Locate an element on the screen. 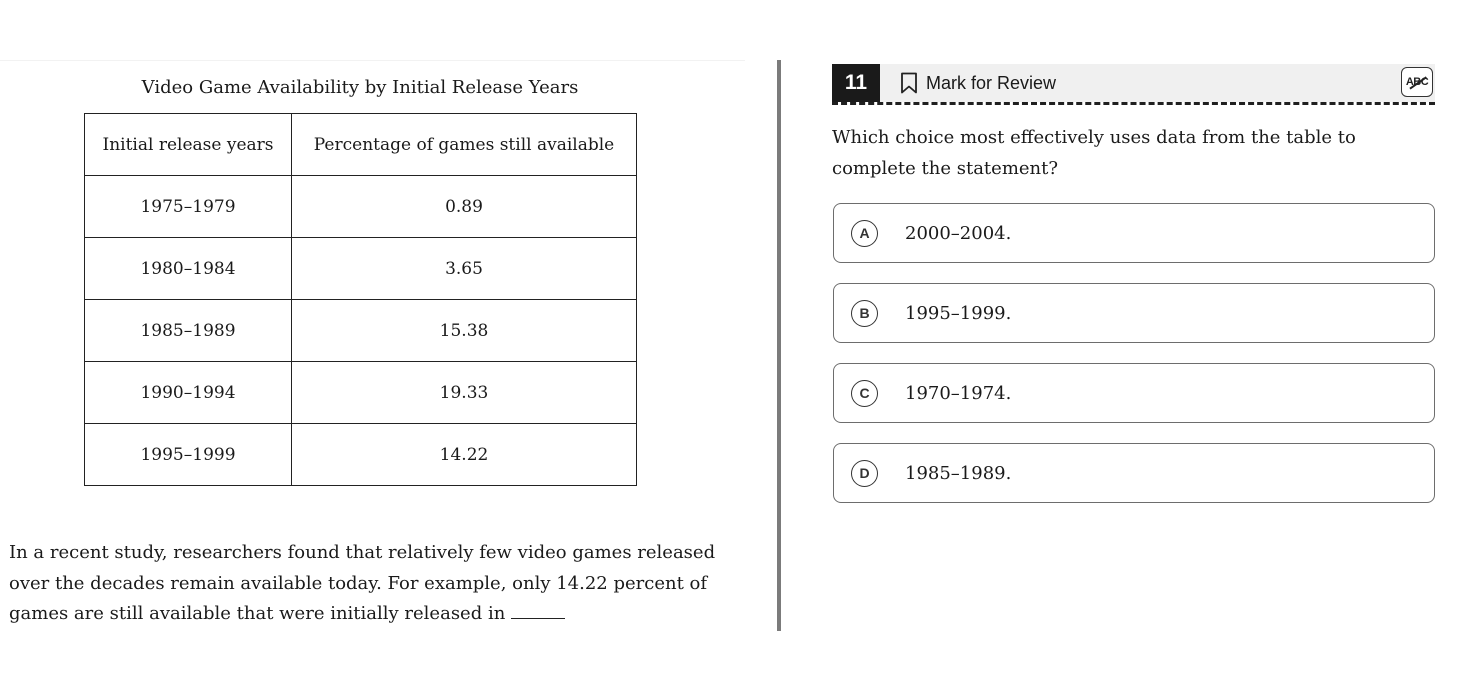 This screenshot has width=1478, height=686. choice-c: C 1970–1974. is located at coordinates (1134, 393).